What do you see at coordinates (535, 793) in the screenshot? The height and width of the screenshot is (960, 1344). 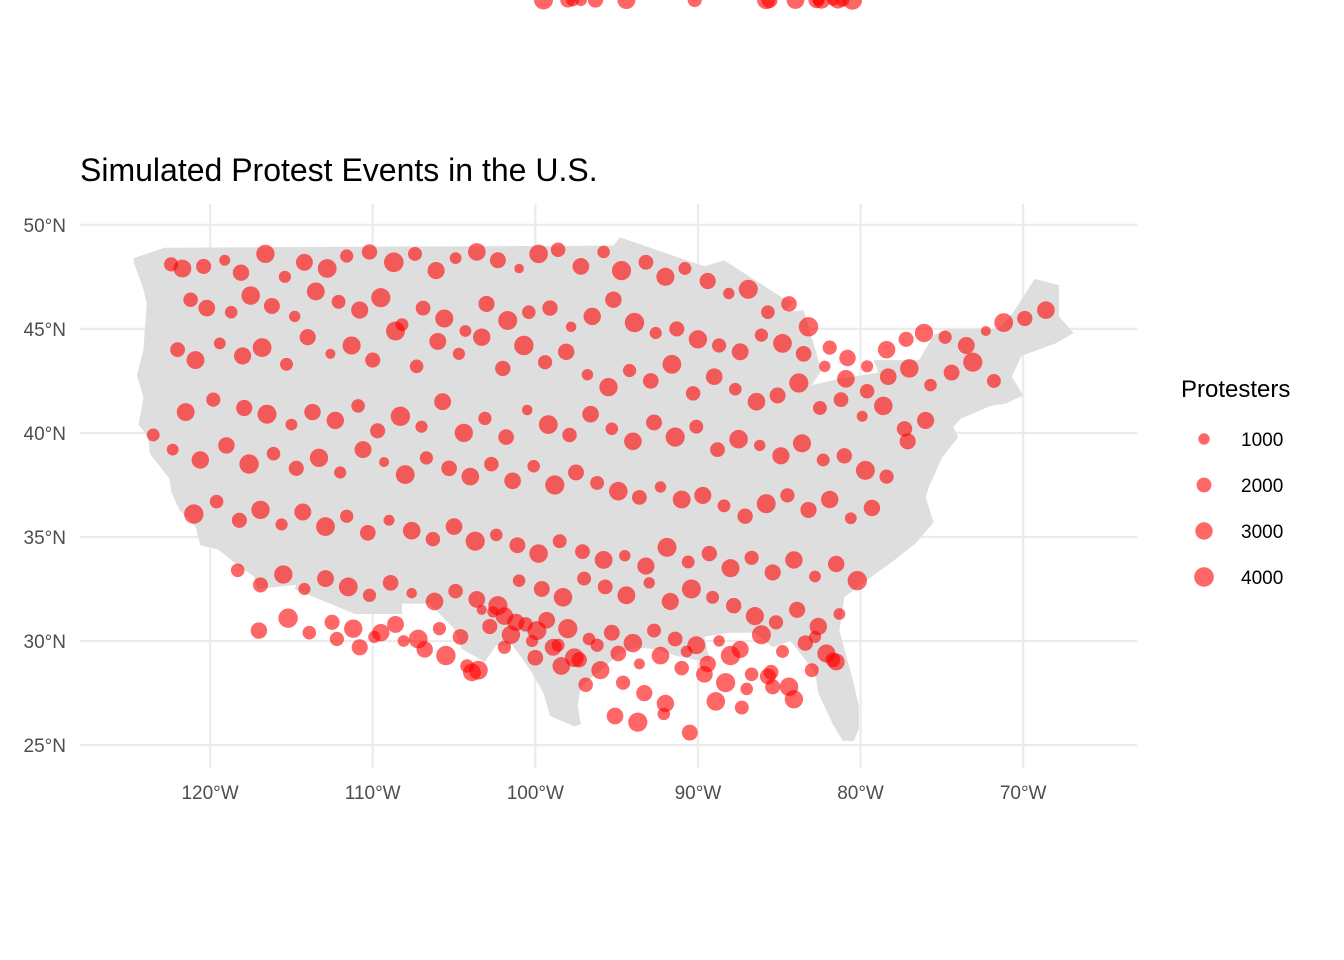 I see `x-tick-label: 100°W` at bounding box center [535, 793].